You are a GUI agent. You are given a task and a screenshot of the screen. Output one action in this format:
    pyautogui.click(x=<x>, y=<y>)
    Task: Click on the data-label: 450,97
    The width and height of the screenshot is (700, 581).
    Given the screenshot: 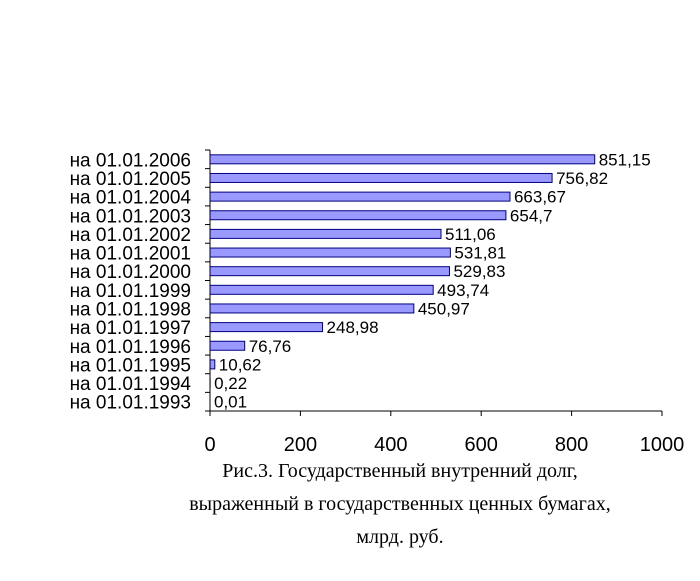 What is the action you would take?
    pyautogui.click(x=444, y=308)
    